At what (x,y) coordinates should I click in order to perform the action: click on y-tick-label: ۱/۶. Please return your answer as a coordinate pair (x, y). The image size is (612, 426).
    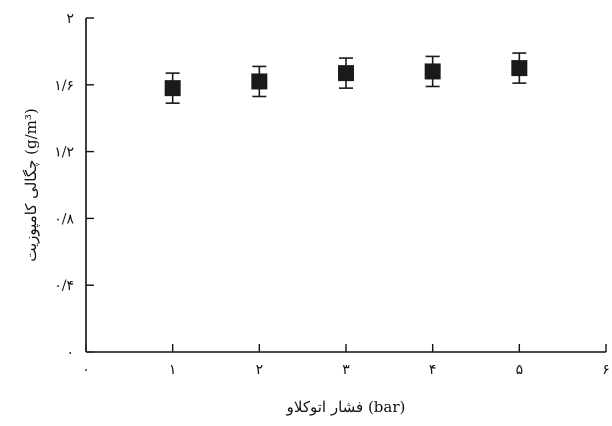
    Looking at the image, I should click on (64, 86).